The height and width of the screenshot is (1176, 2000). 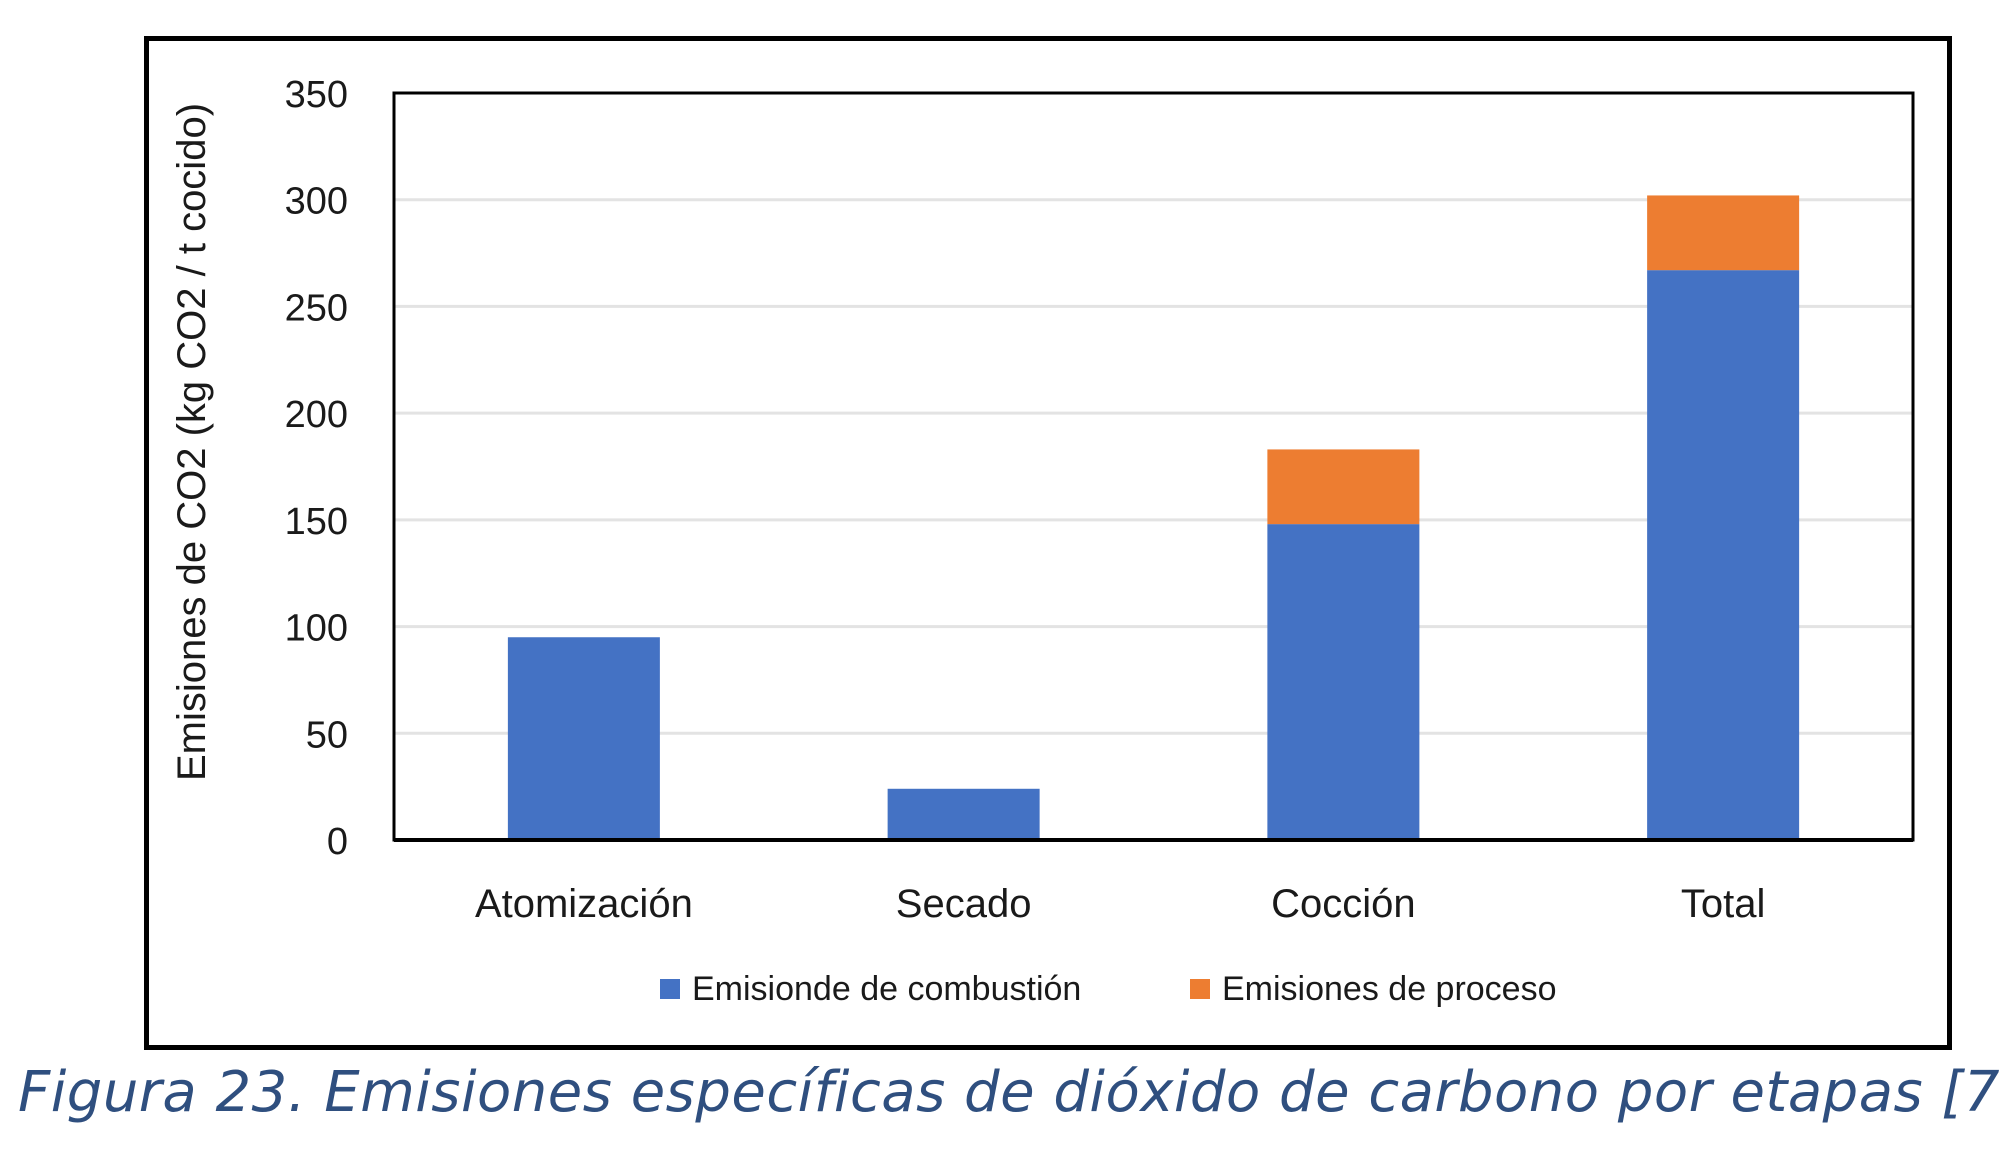 I want to click on x-tick-label: Cocción, so click(x=1343, y=904).